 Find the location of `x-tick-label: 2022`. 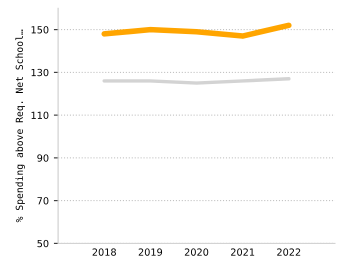

x-tick-label: 2022 is located at coordinates (288, 252).